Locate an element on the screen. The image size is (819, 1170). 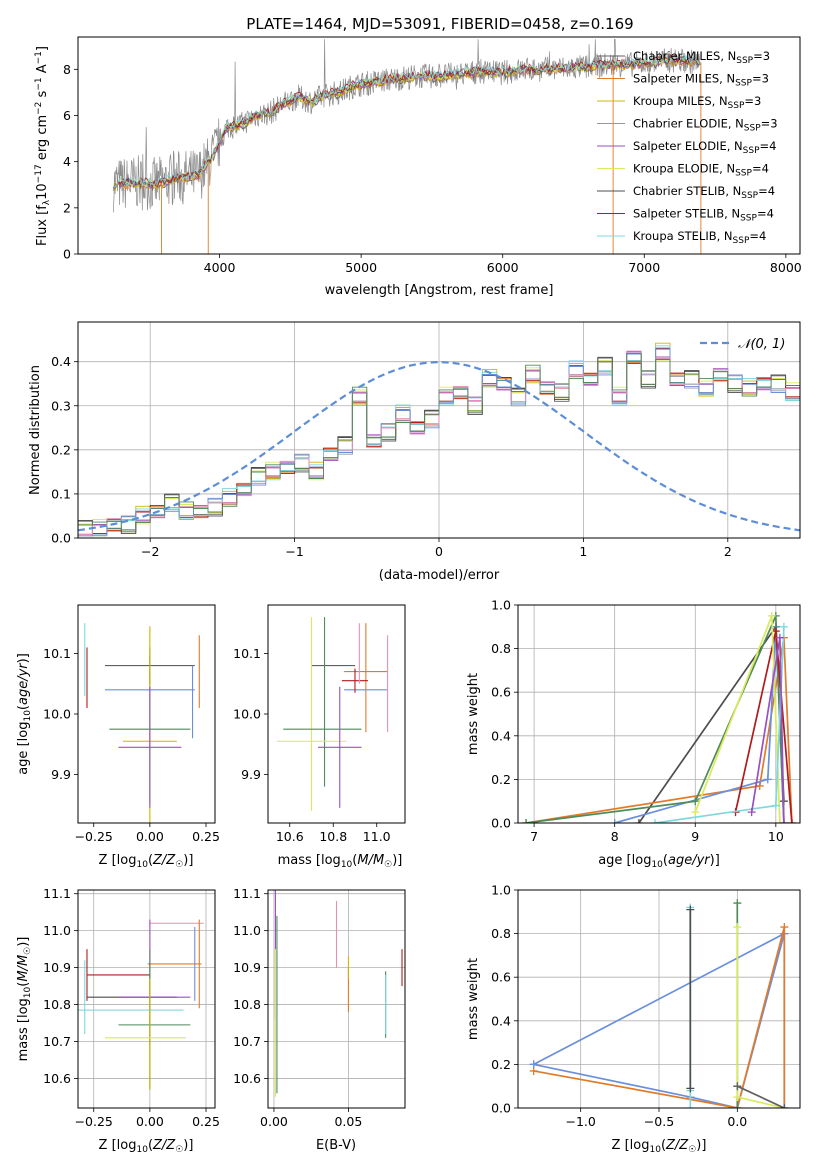
age-mass-xlabel-part: )] is located at coordinates (397, 860).